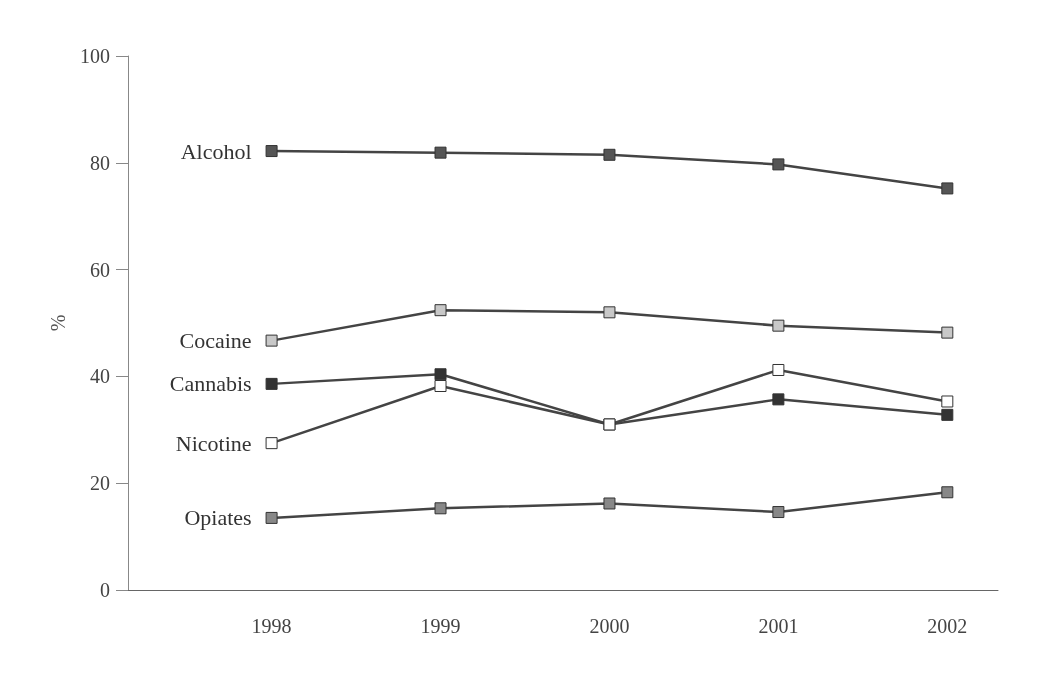  What do you see at coordinates (58, 323) in the screenshot?
I see `y-axis-title: %` at bounding box center [58, 323].